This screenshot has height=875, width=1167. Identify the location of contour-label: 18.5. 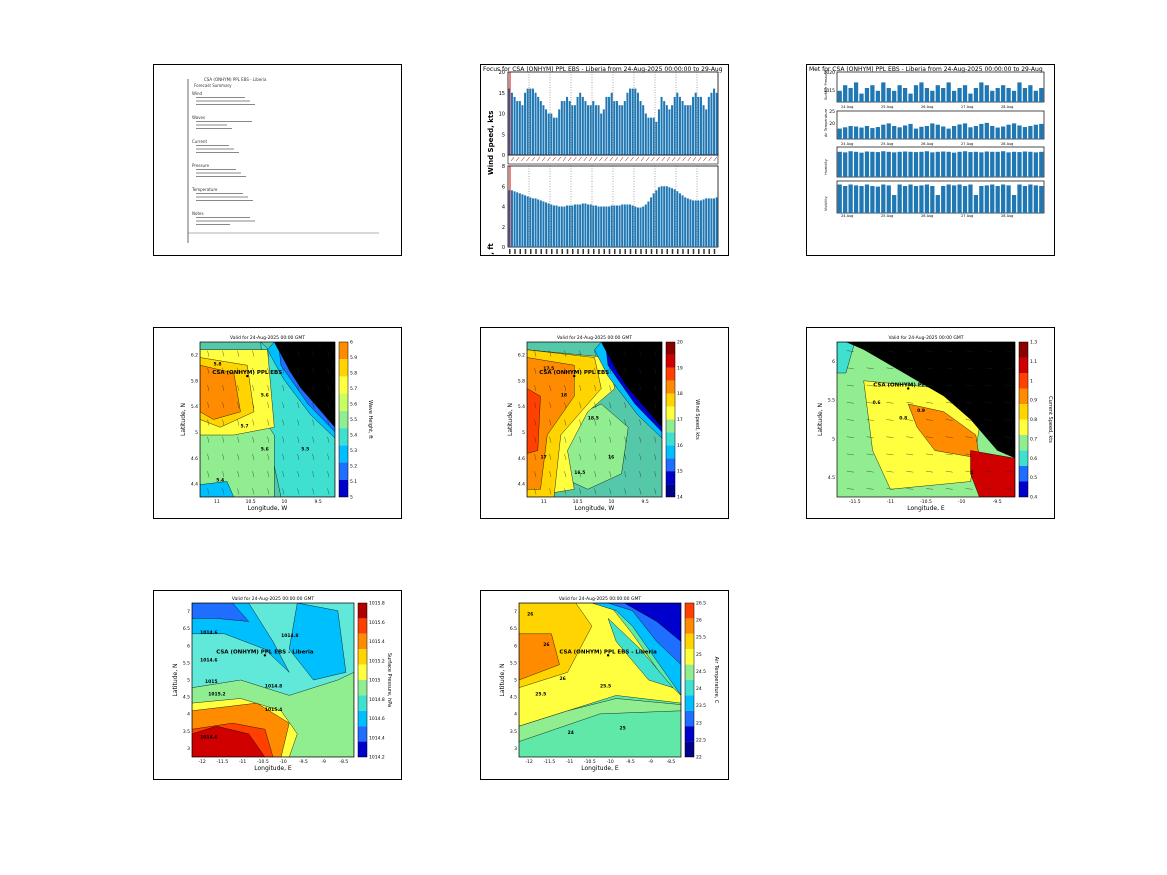
(593, 419).